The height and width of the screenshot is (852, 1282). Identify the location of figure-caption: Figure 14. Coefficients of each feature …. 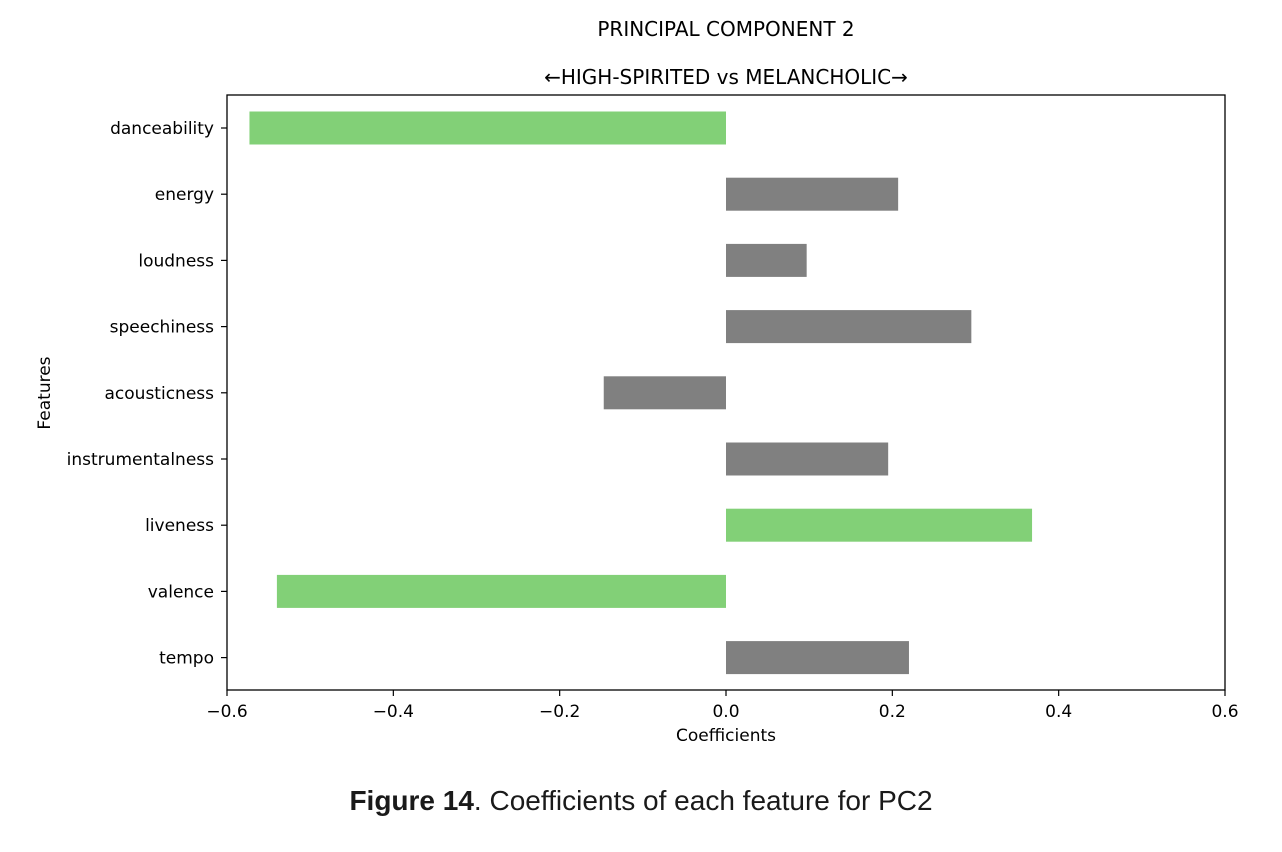
(641, 801).